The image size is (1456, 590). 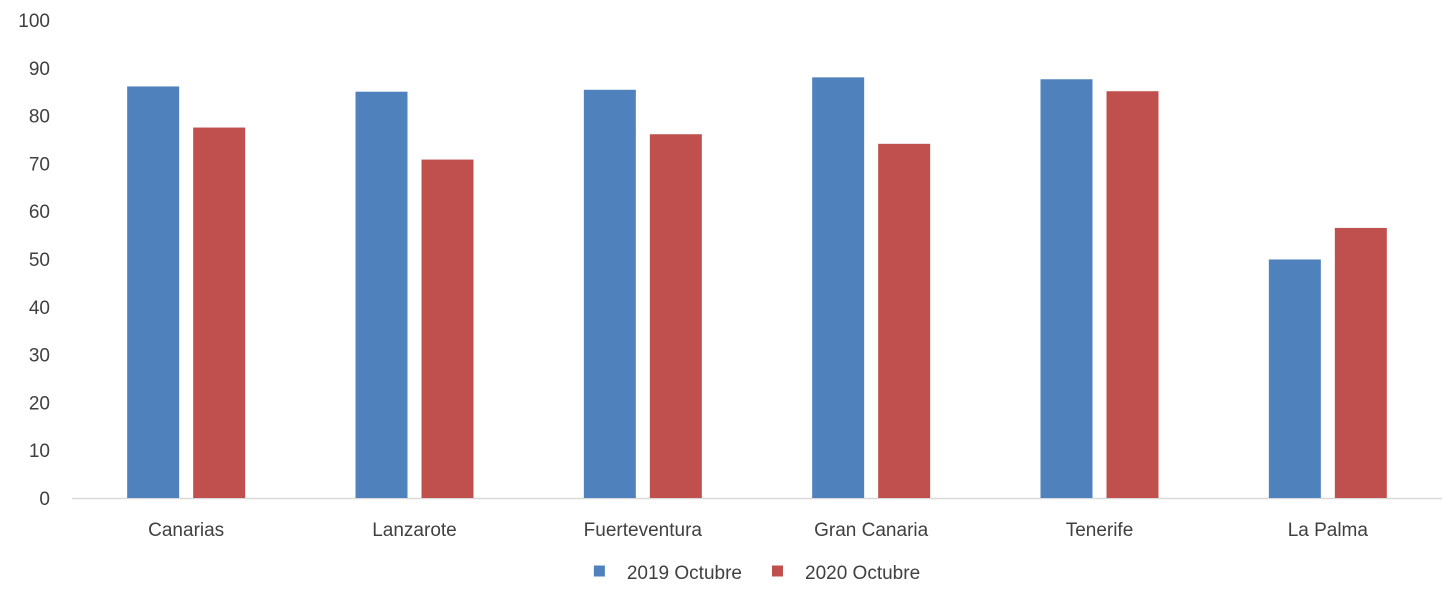 I want to click on y-tick-label: 90, so click(x=39, y=69).